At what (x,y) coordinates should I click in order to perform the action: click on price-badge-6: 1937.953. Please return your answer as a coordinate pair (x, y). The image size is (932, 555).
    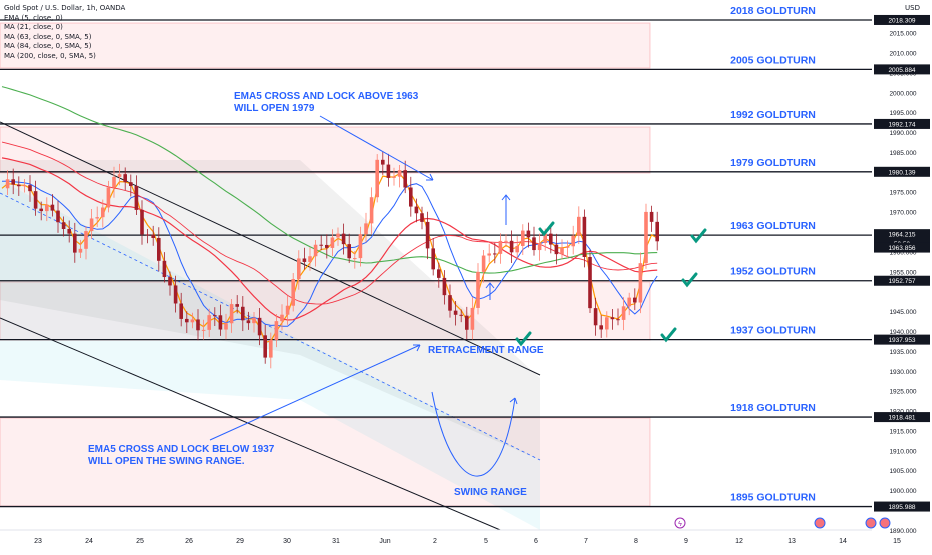
    Looking at the image, I should click on (901, 340).